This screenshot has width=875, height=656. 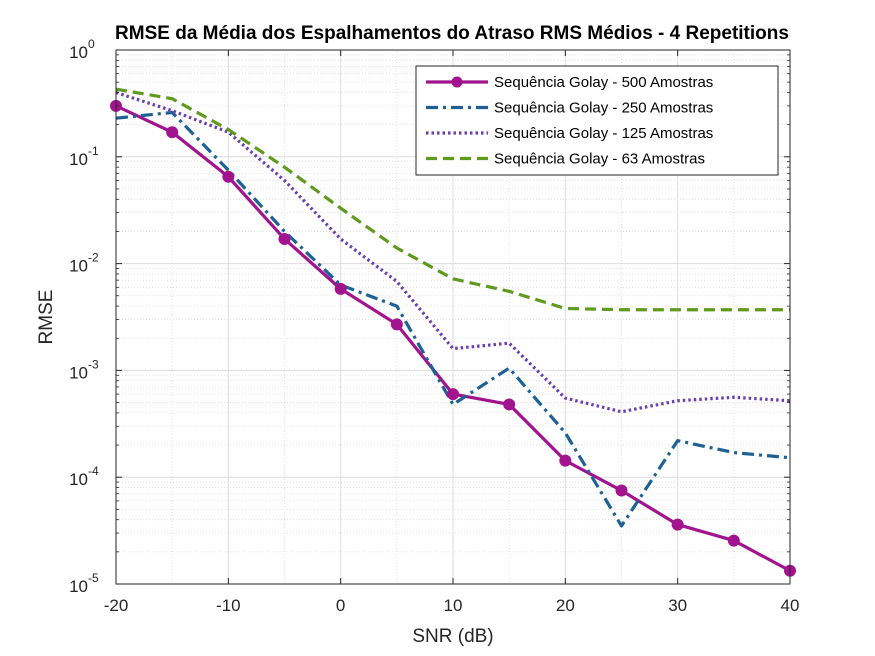 What do you see at coordinates (599, 159) in the screenshot?
I see `legend-label: Sequência Golay - 63 Amostras` at bounding box center [599, 159].